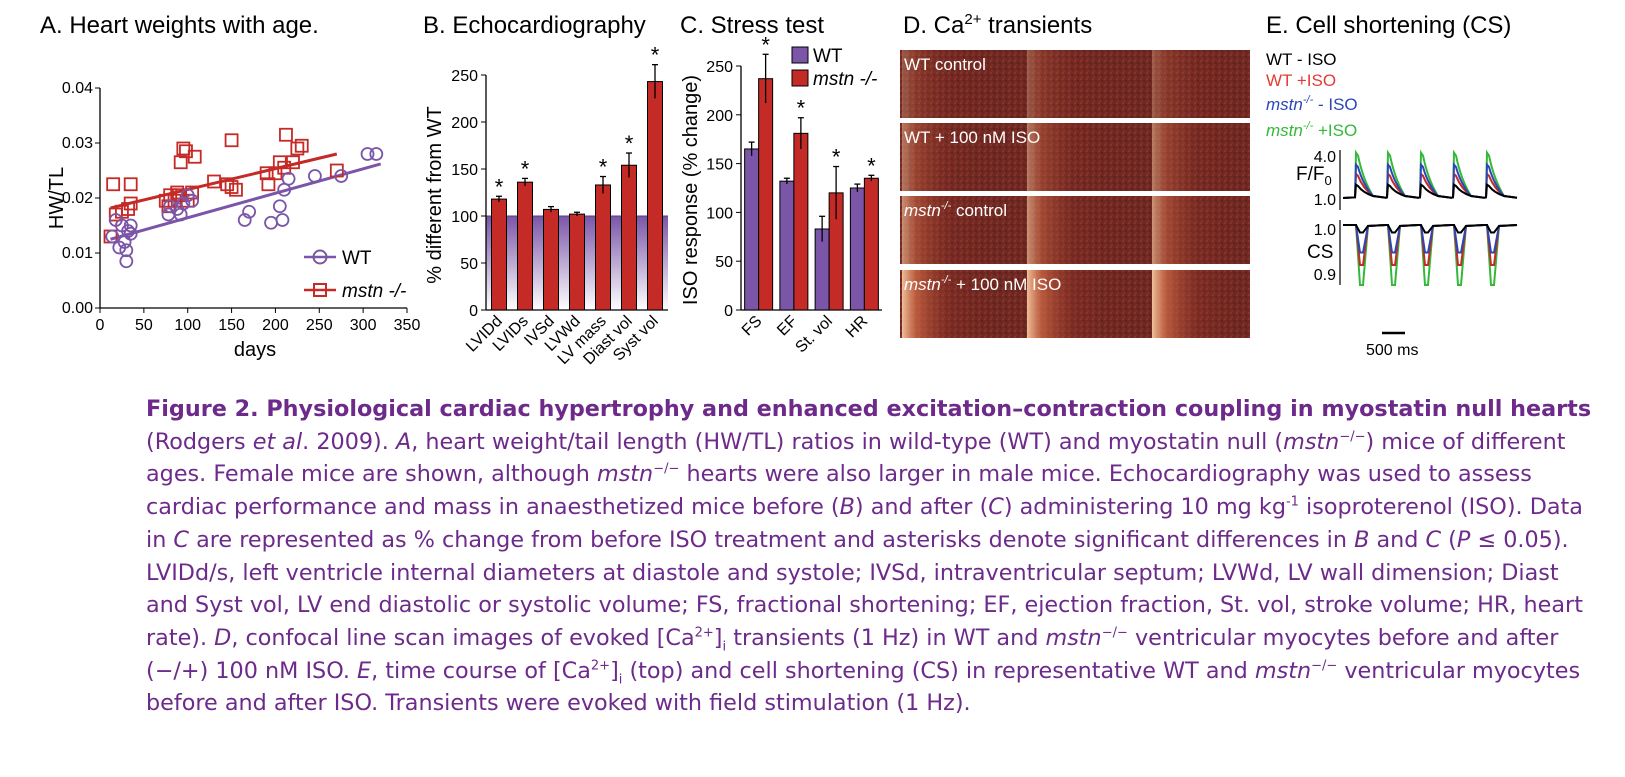 The width and height of the screenshot is (1625, 777). What do you see at coordinates (320, 290) in the screenshot?
I see `legend-ko-marker` at bounding box center [320, 290].